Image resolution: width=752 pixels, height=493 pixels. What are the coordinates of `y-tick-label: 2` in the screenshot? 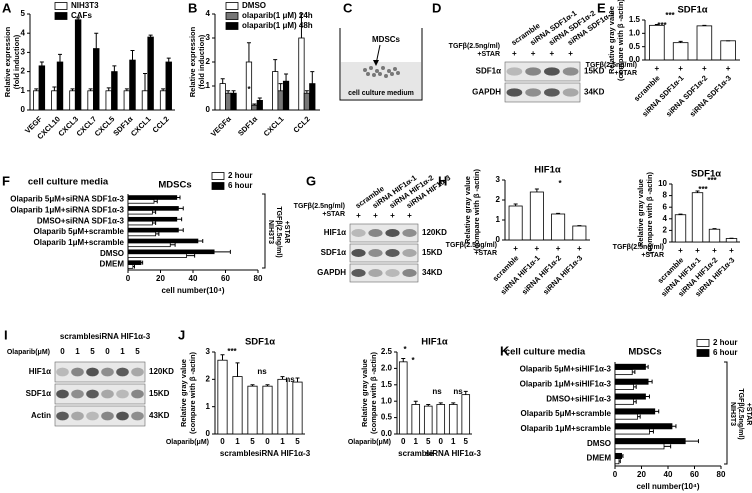 It's located at (208, 378).